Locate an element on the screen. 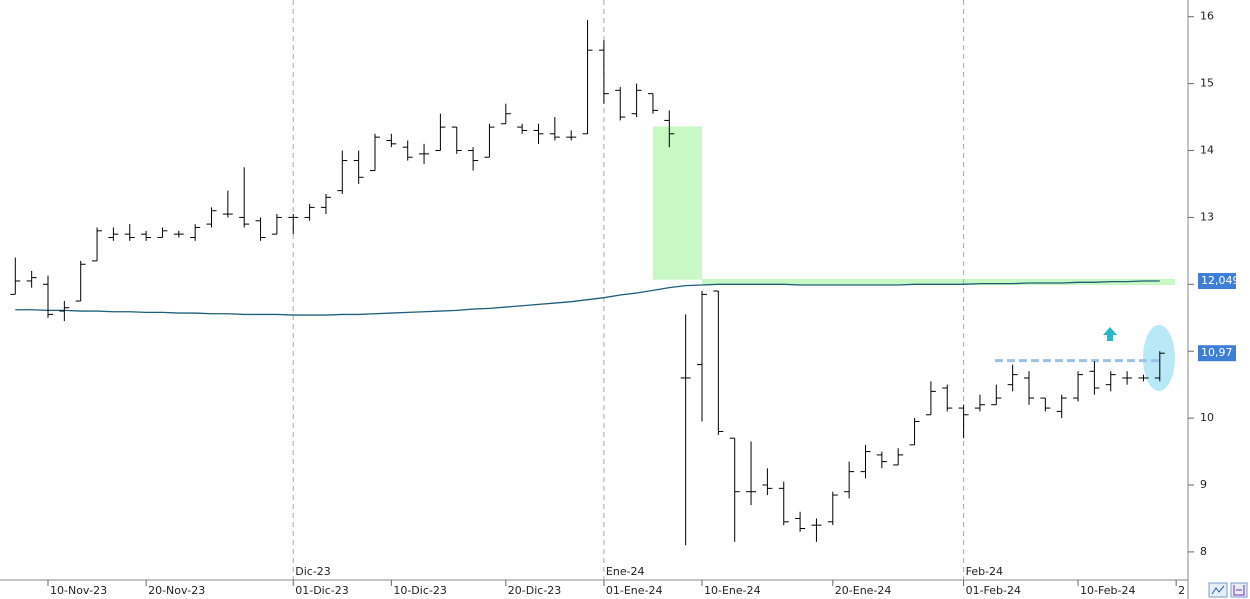  gap-zone is located at coordinates (677, 203).